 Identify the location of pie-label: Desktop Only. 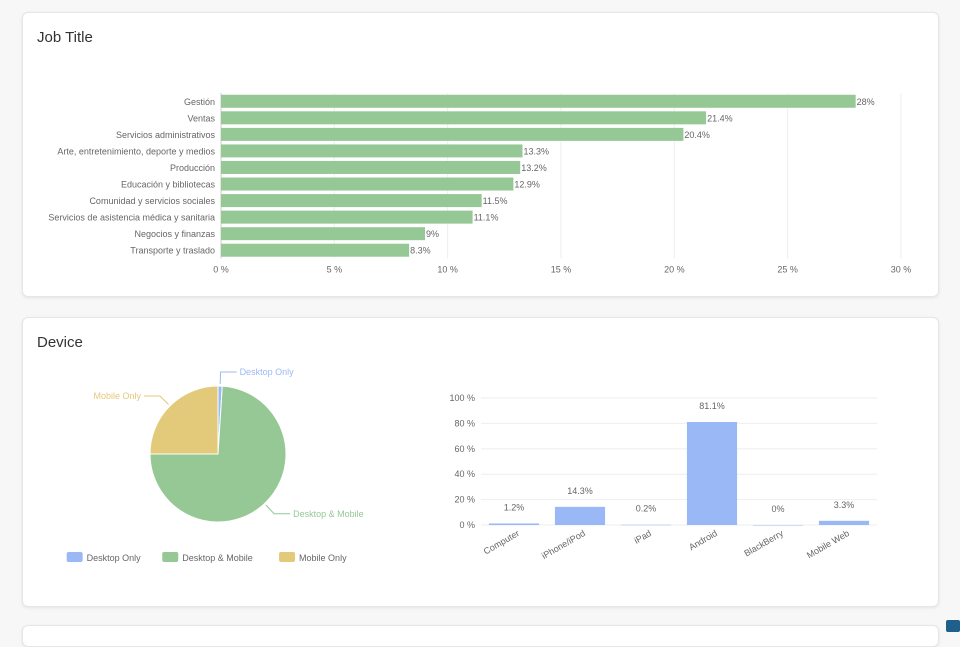
(267, 372).